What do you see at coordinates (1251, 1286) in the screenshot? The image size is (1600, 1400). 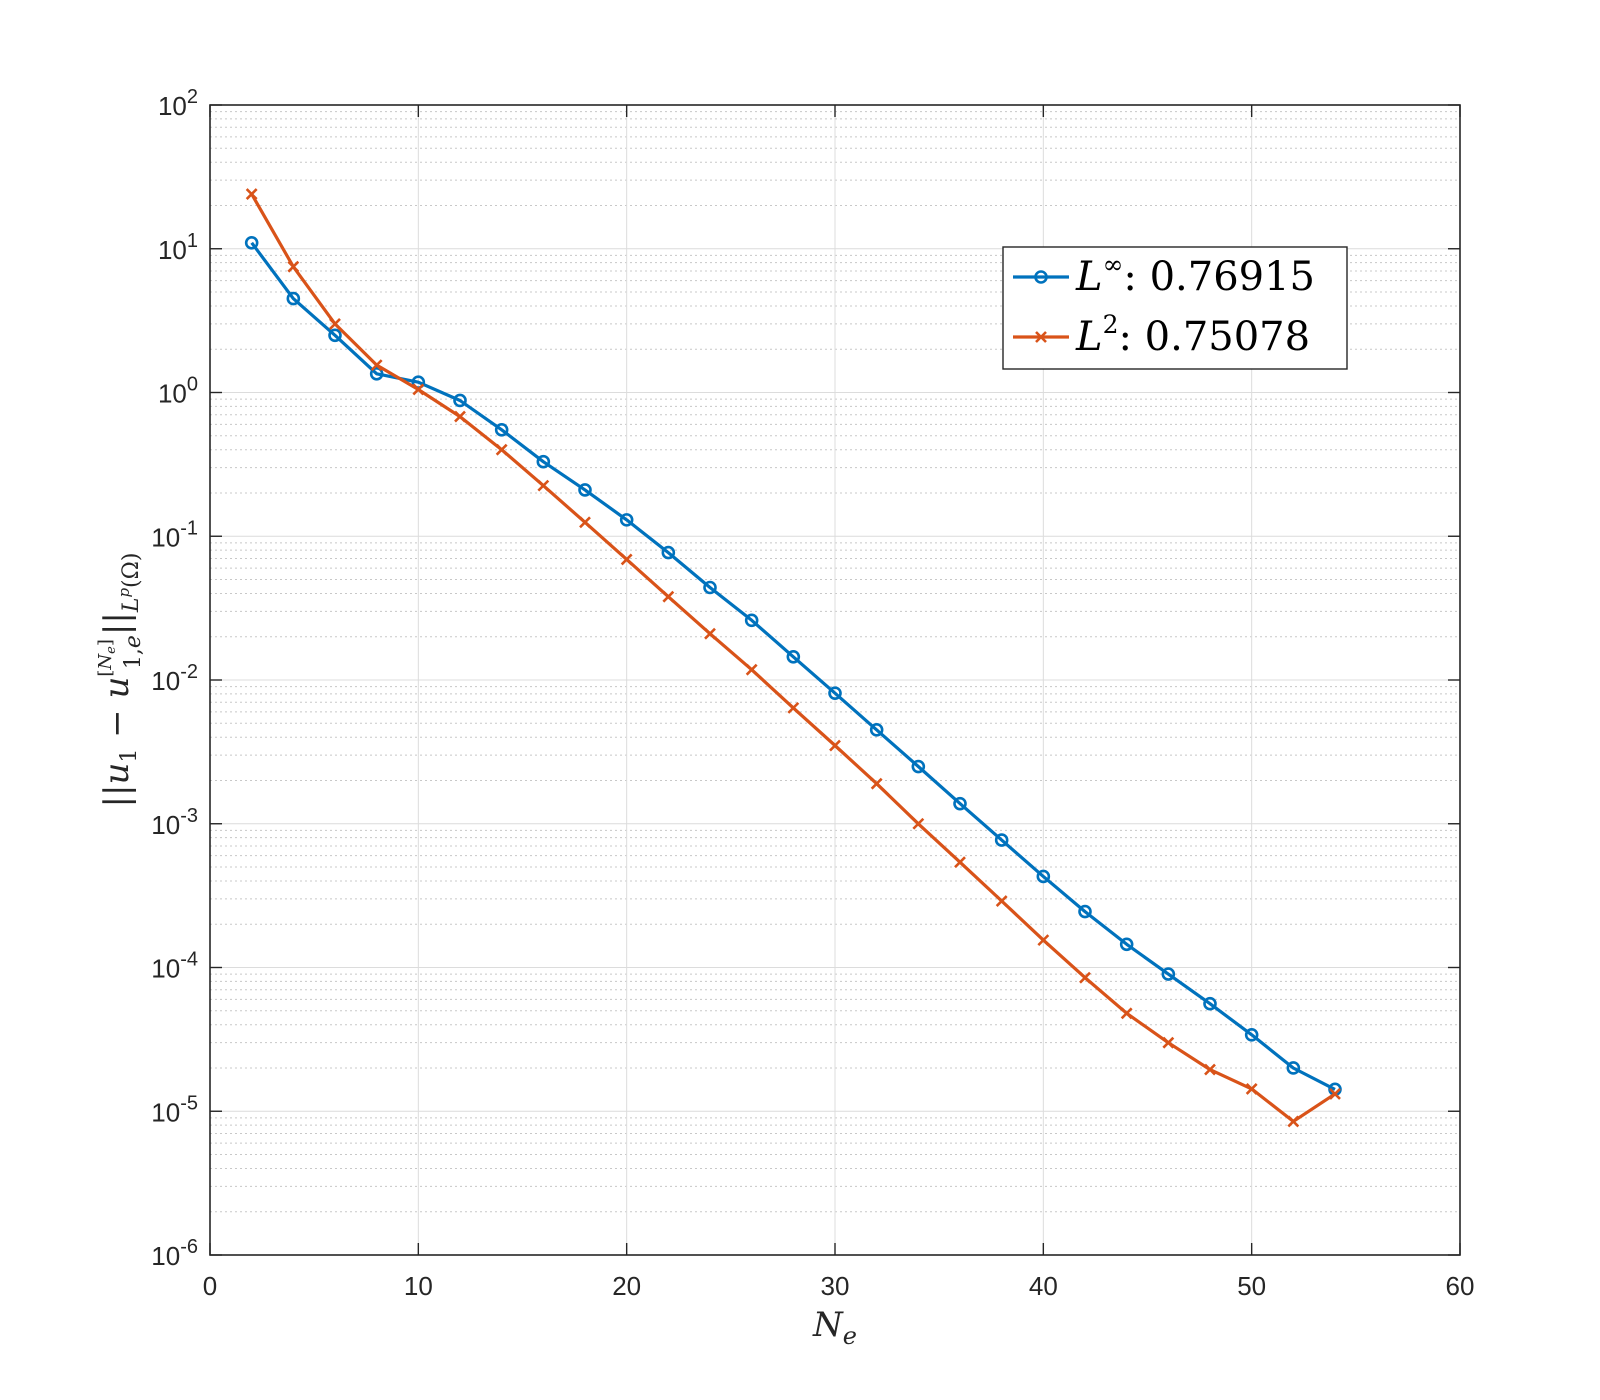 I see `x-tick-label: 50` at bounding box center [1251, 1286].